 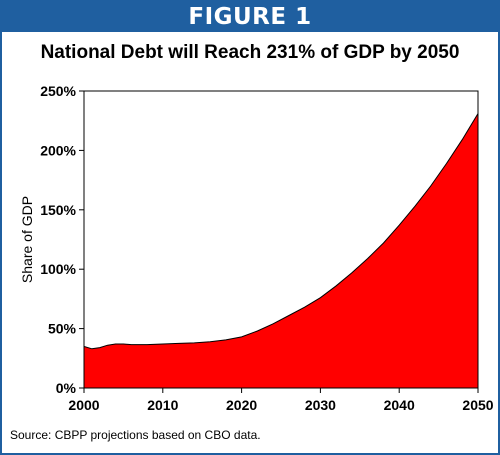 What do you see at coordinates (399, 405) in the screenshot?
I see `x-tick-label: 2040` at bounding box center [399, 405].